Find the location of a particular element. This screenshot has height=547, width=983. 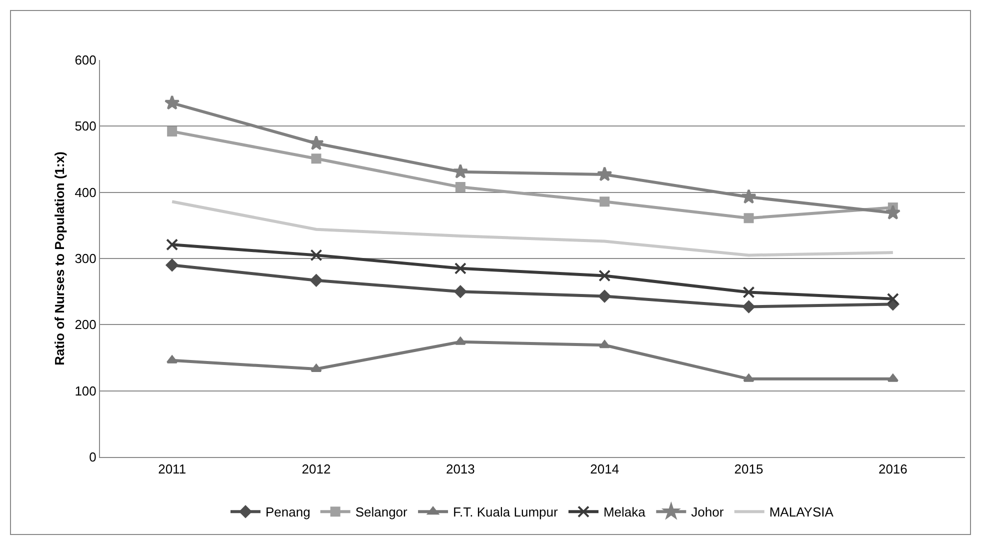

legend-label: Selangor is located at coordinates (381, 512).